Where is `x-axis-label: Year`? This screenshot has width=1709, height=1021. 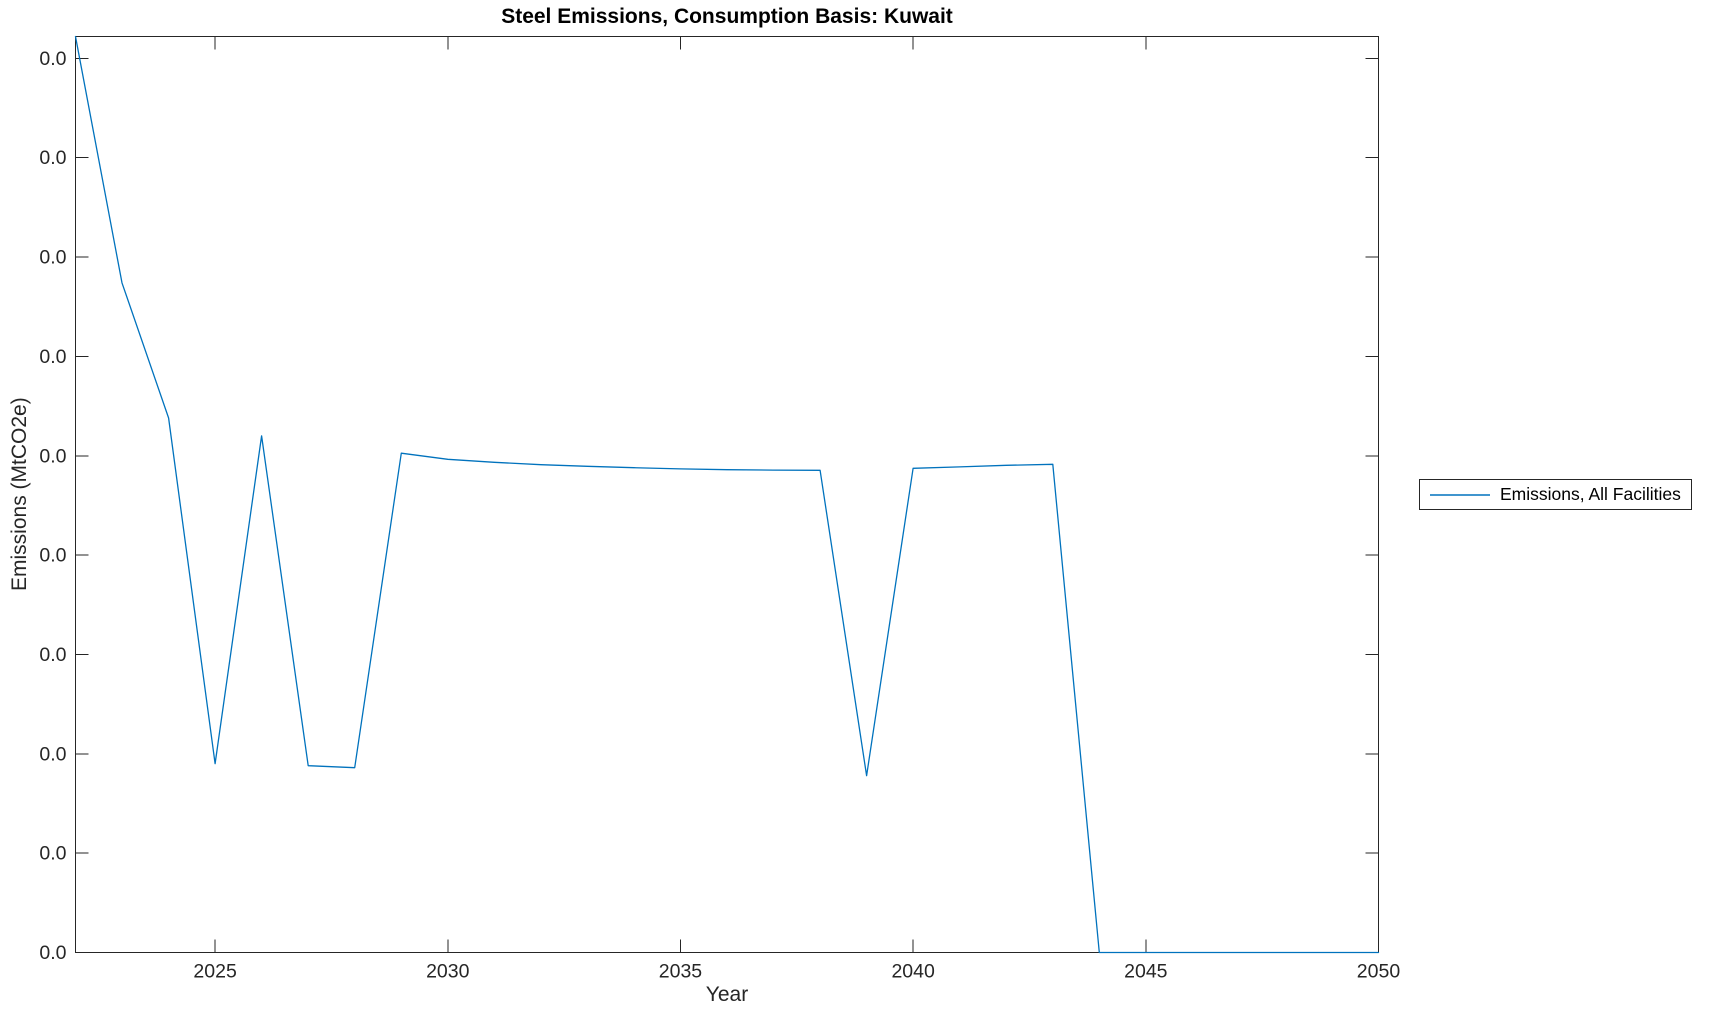 x-axis-label: Year is located at coordinates (727, 994).